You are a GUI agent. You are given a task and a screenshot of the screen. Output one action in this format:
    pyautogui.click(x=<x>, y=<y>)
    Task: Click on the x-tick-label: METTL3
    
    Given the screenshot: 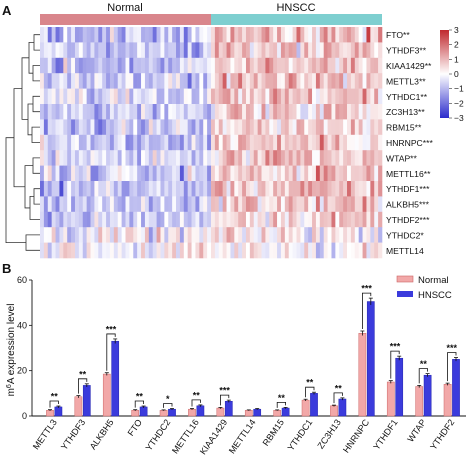 What is the action you would take?
    pyautogui.click(x=45, y=434)
    